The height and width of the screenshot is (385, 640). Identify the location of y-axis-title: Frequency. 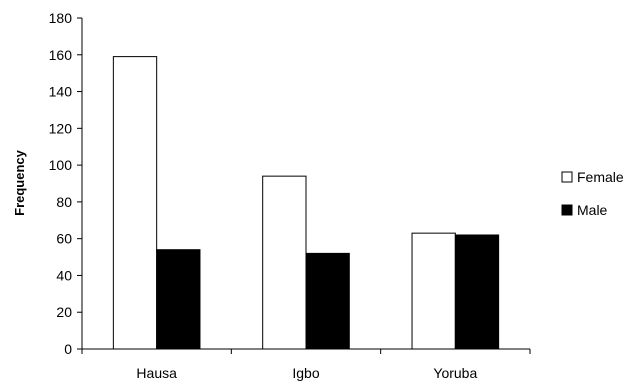
(19, 182).